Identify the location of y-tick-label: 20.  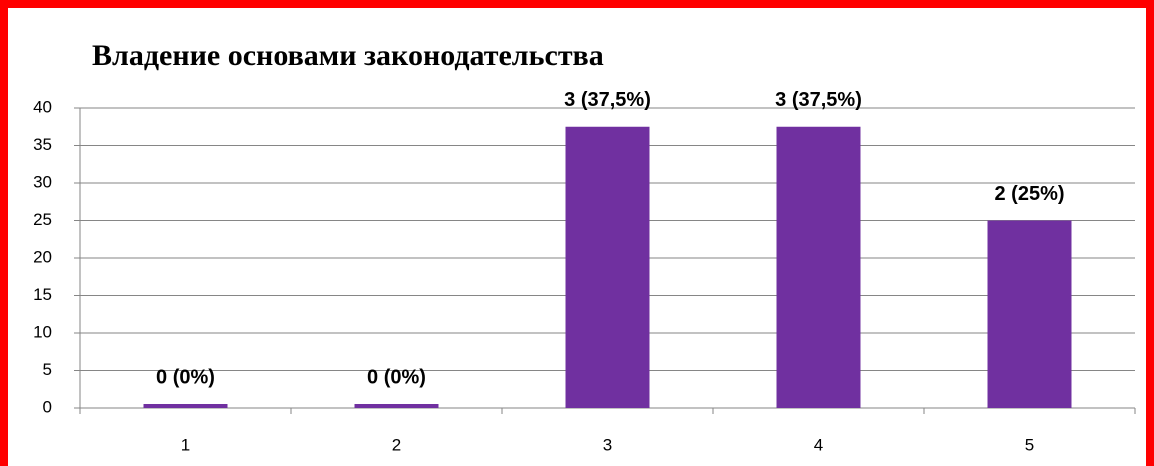
(42, 256).